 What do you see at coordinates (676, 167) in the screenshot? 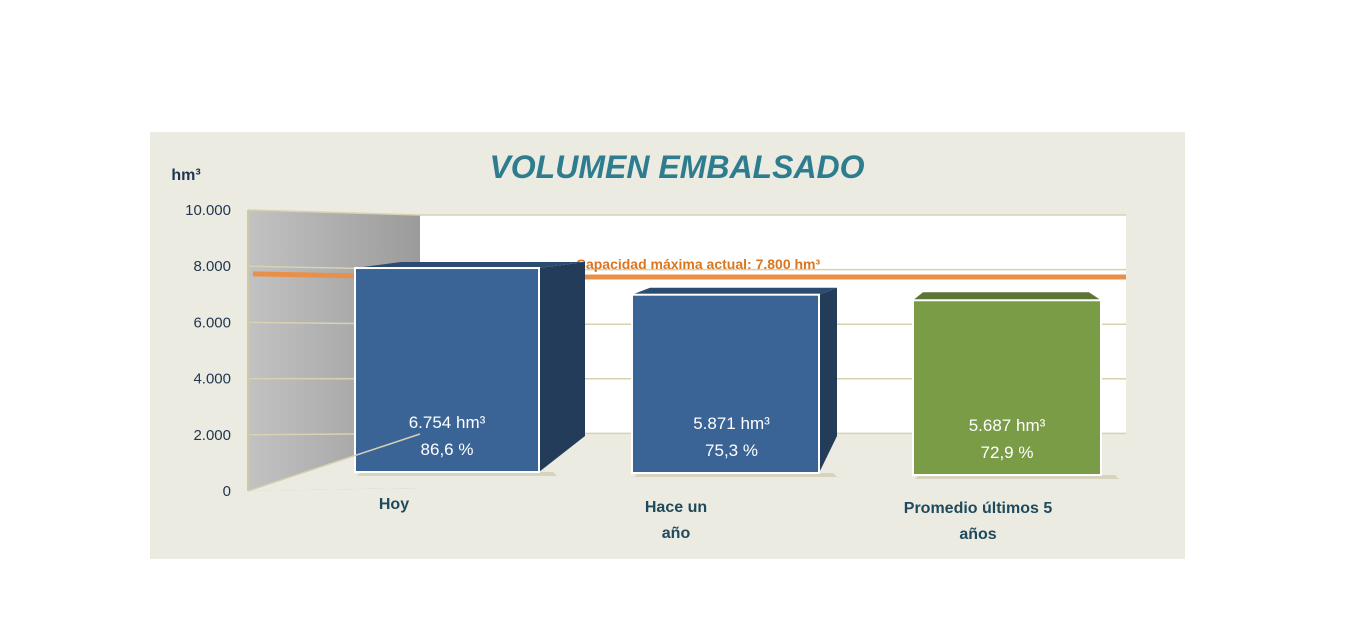
I see `chart-title: VOLUMEN EMBALSADO` at bounding box center [676, 167].